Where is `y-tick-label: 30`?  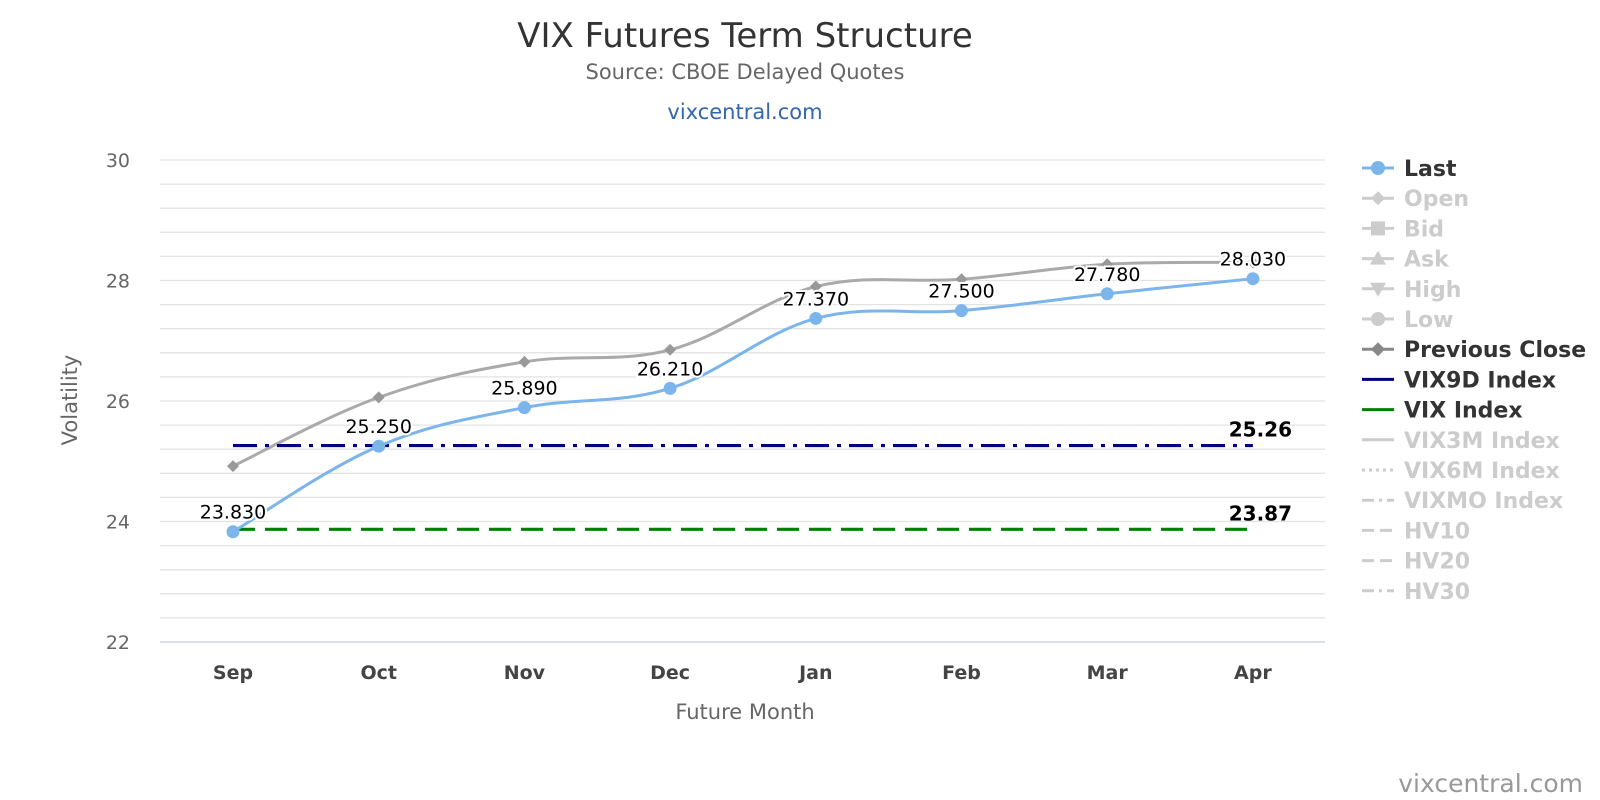 y-tick-label: 30 is located at coordinates (118, 161).